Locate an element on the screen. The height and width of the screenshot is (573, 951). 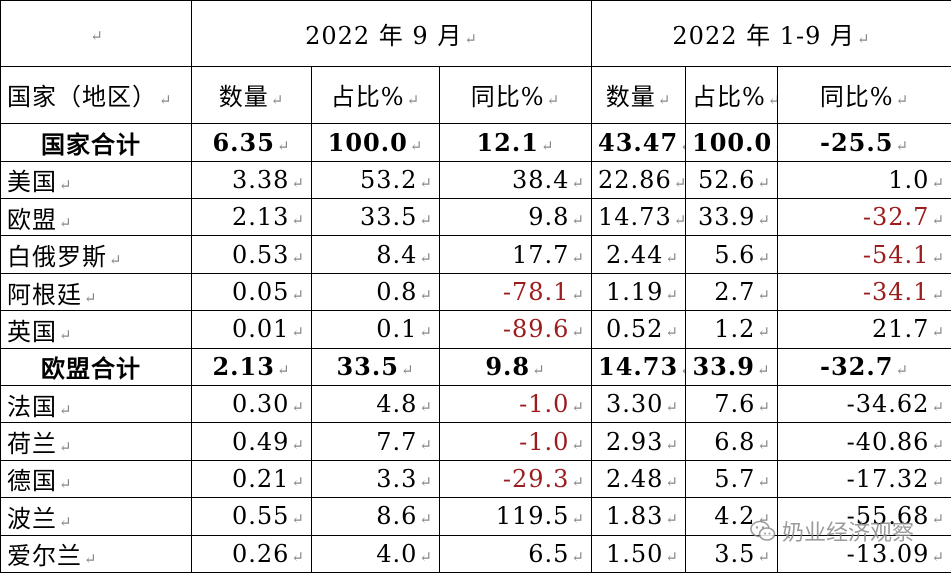
value-cell: 2.48 ↵ is located at coordinates (638, 479).